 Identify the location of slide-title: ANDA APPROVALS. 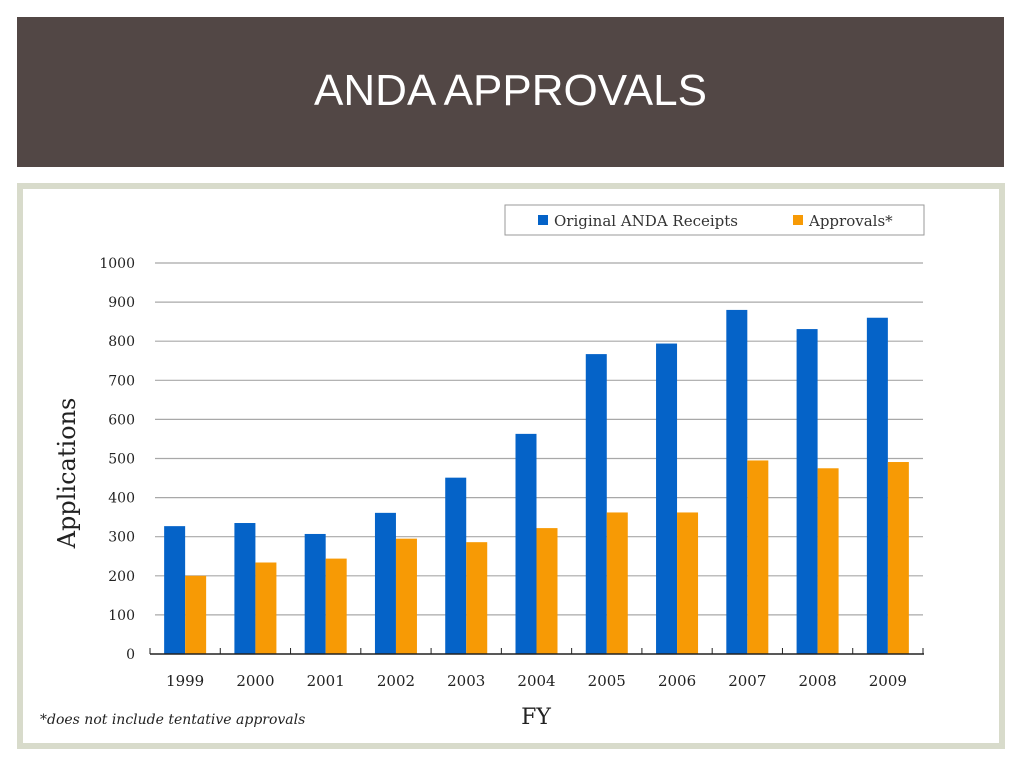
(510, 90).